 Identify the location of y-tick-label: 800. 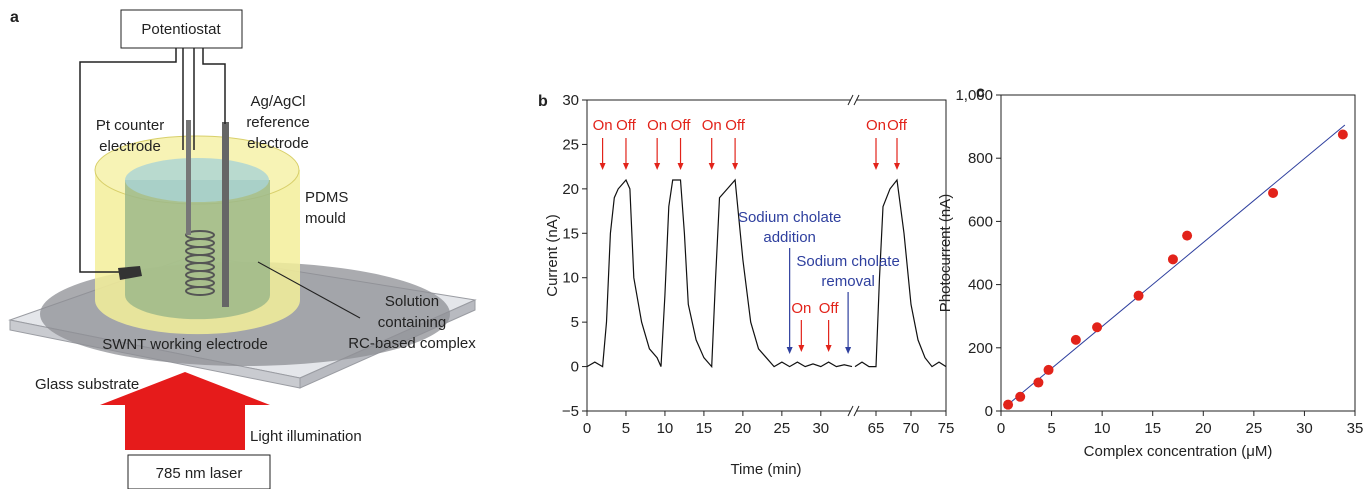
(980, 158).